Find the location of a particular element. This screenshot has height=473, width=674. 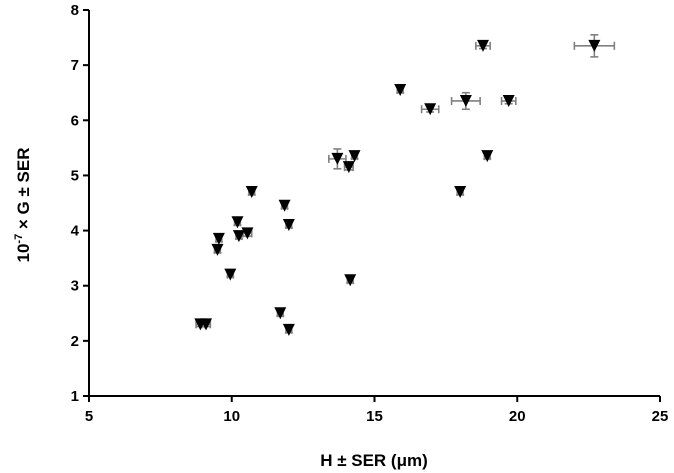

x-ticks-layer: 5 10 15 20 25 is located at coordinates (377, 410).